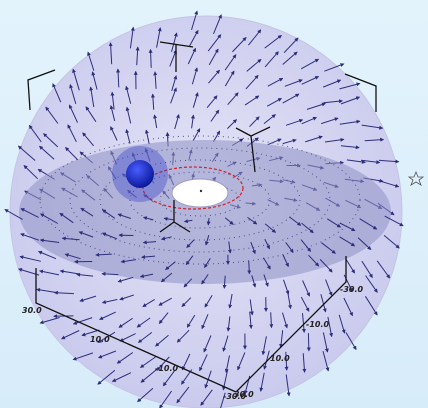 The width and height of the screenshot is (428, 408). What do you see at coordinates (416, 178) in the screenshot?
I see `favorite-icon` at bounding box center [416, 178].